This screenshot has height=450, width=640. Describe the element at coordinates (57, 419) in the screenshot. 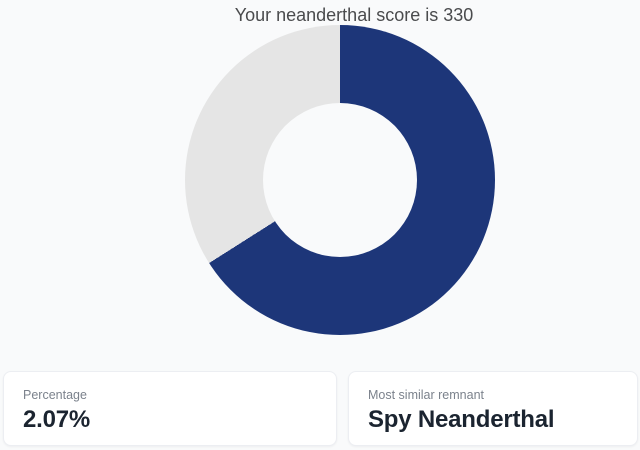

I see `stat-value-percentage: 2.07%` at that location.